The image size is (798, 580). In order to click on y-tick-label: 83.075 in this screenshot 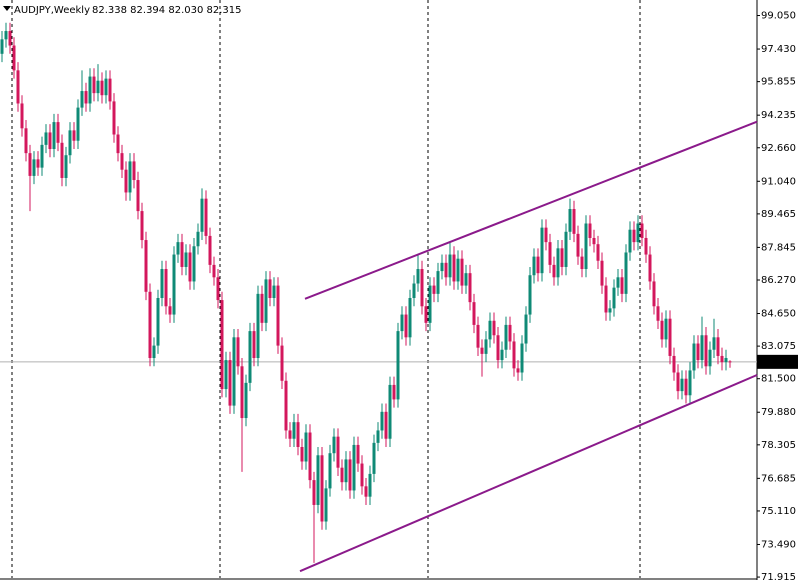, I will do `click(778, 346)`.